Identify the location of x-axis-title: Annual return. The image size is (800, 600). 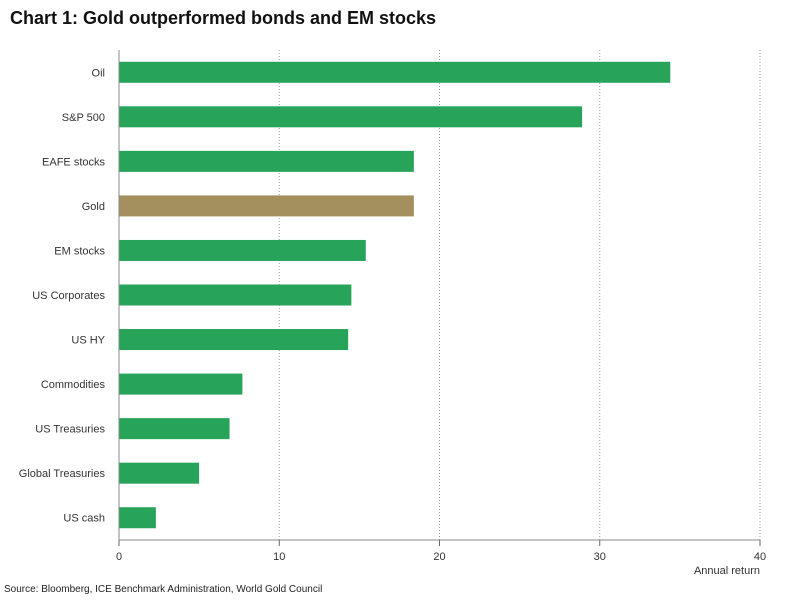
(727, 571).